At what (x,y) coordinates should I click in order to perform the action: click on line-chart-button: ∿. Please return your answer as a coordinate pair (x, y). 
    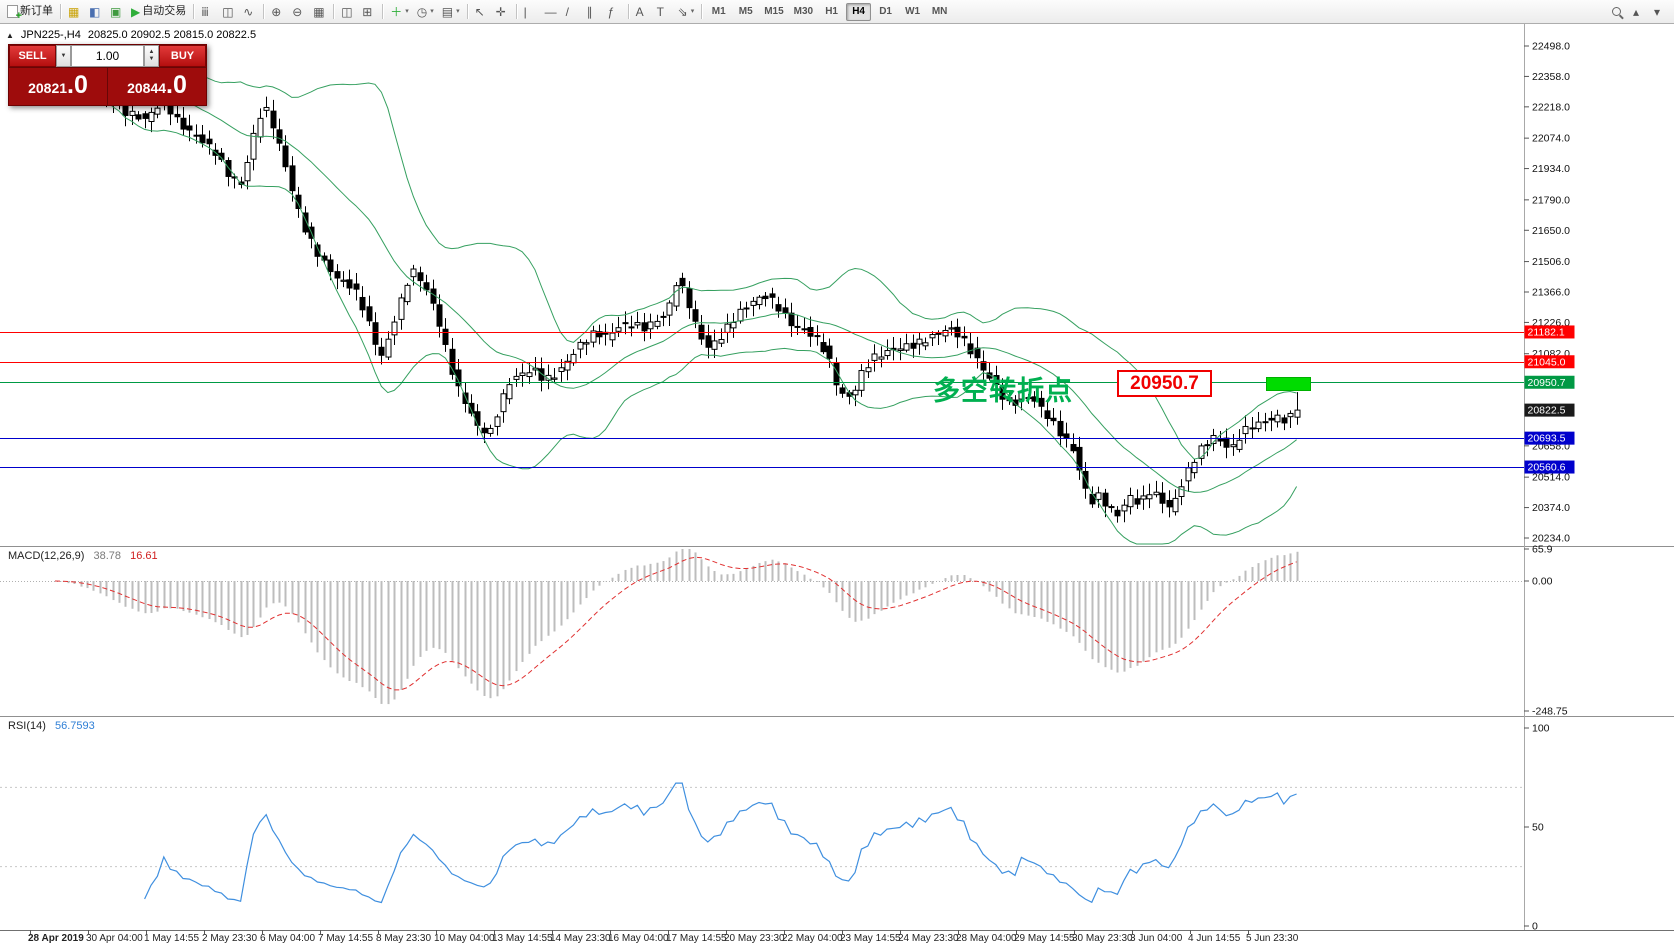
    Looking at the image, I should click on (249, 12).